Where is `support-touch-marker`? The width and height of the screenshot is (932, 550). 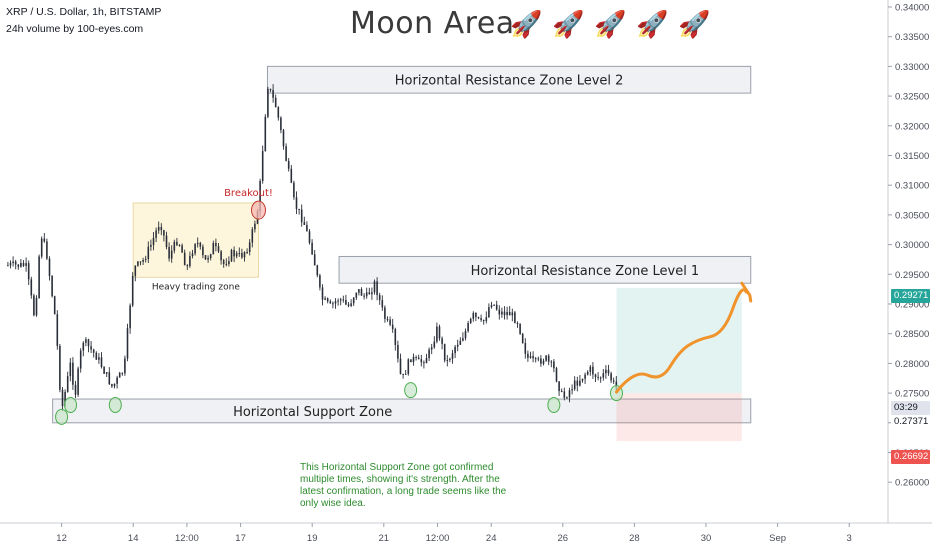
support-touch-marker is located at coordinates (554, 404).